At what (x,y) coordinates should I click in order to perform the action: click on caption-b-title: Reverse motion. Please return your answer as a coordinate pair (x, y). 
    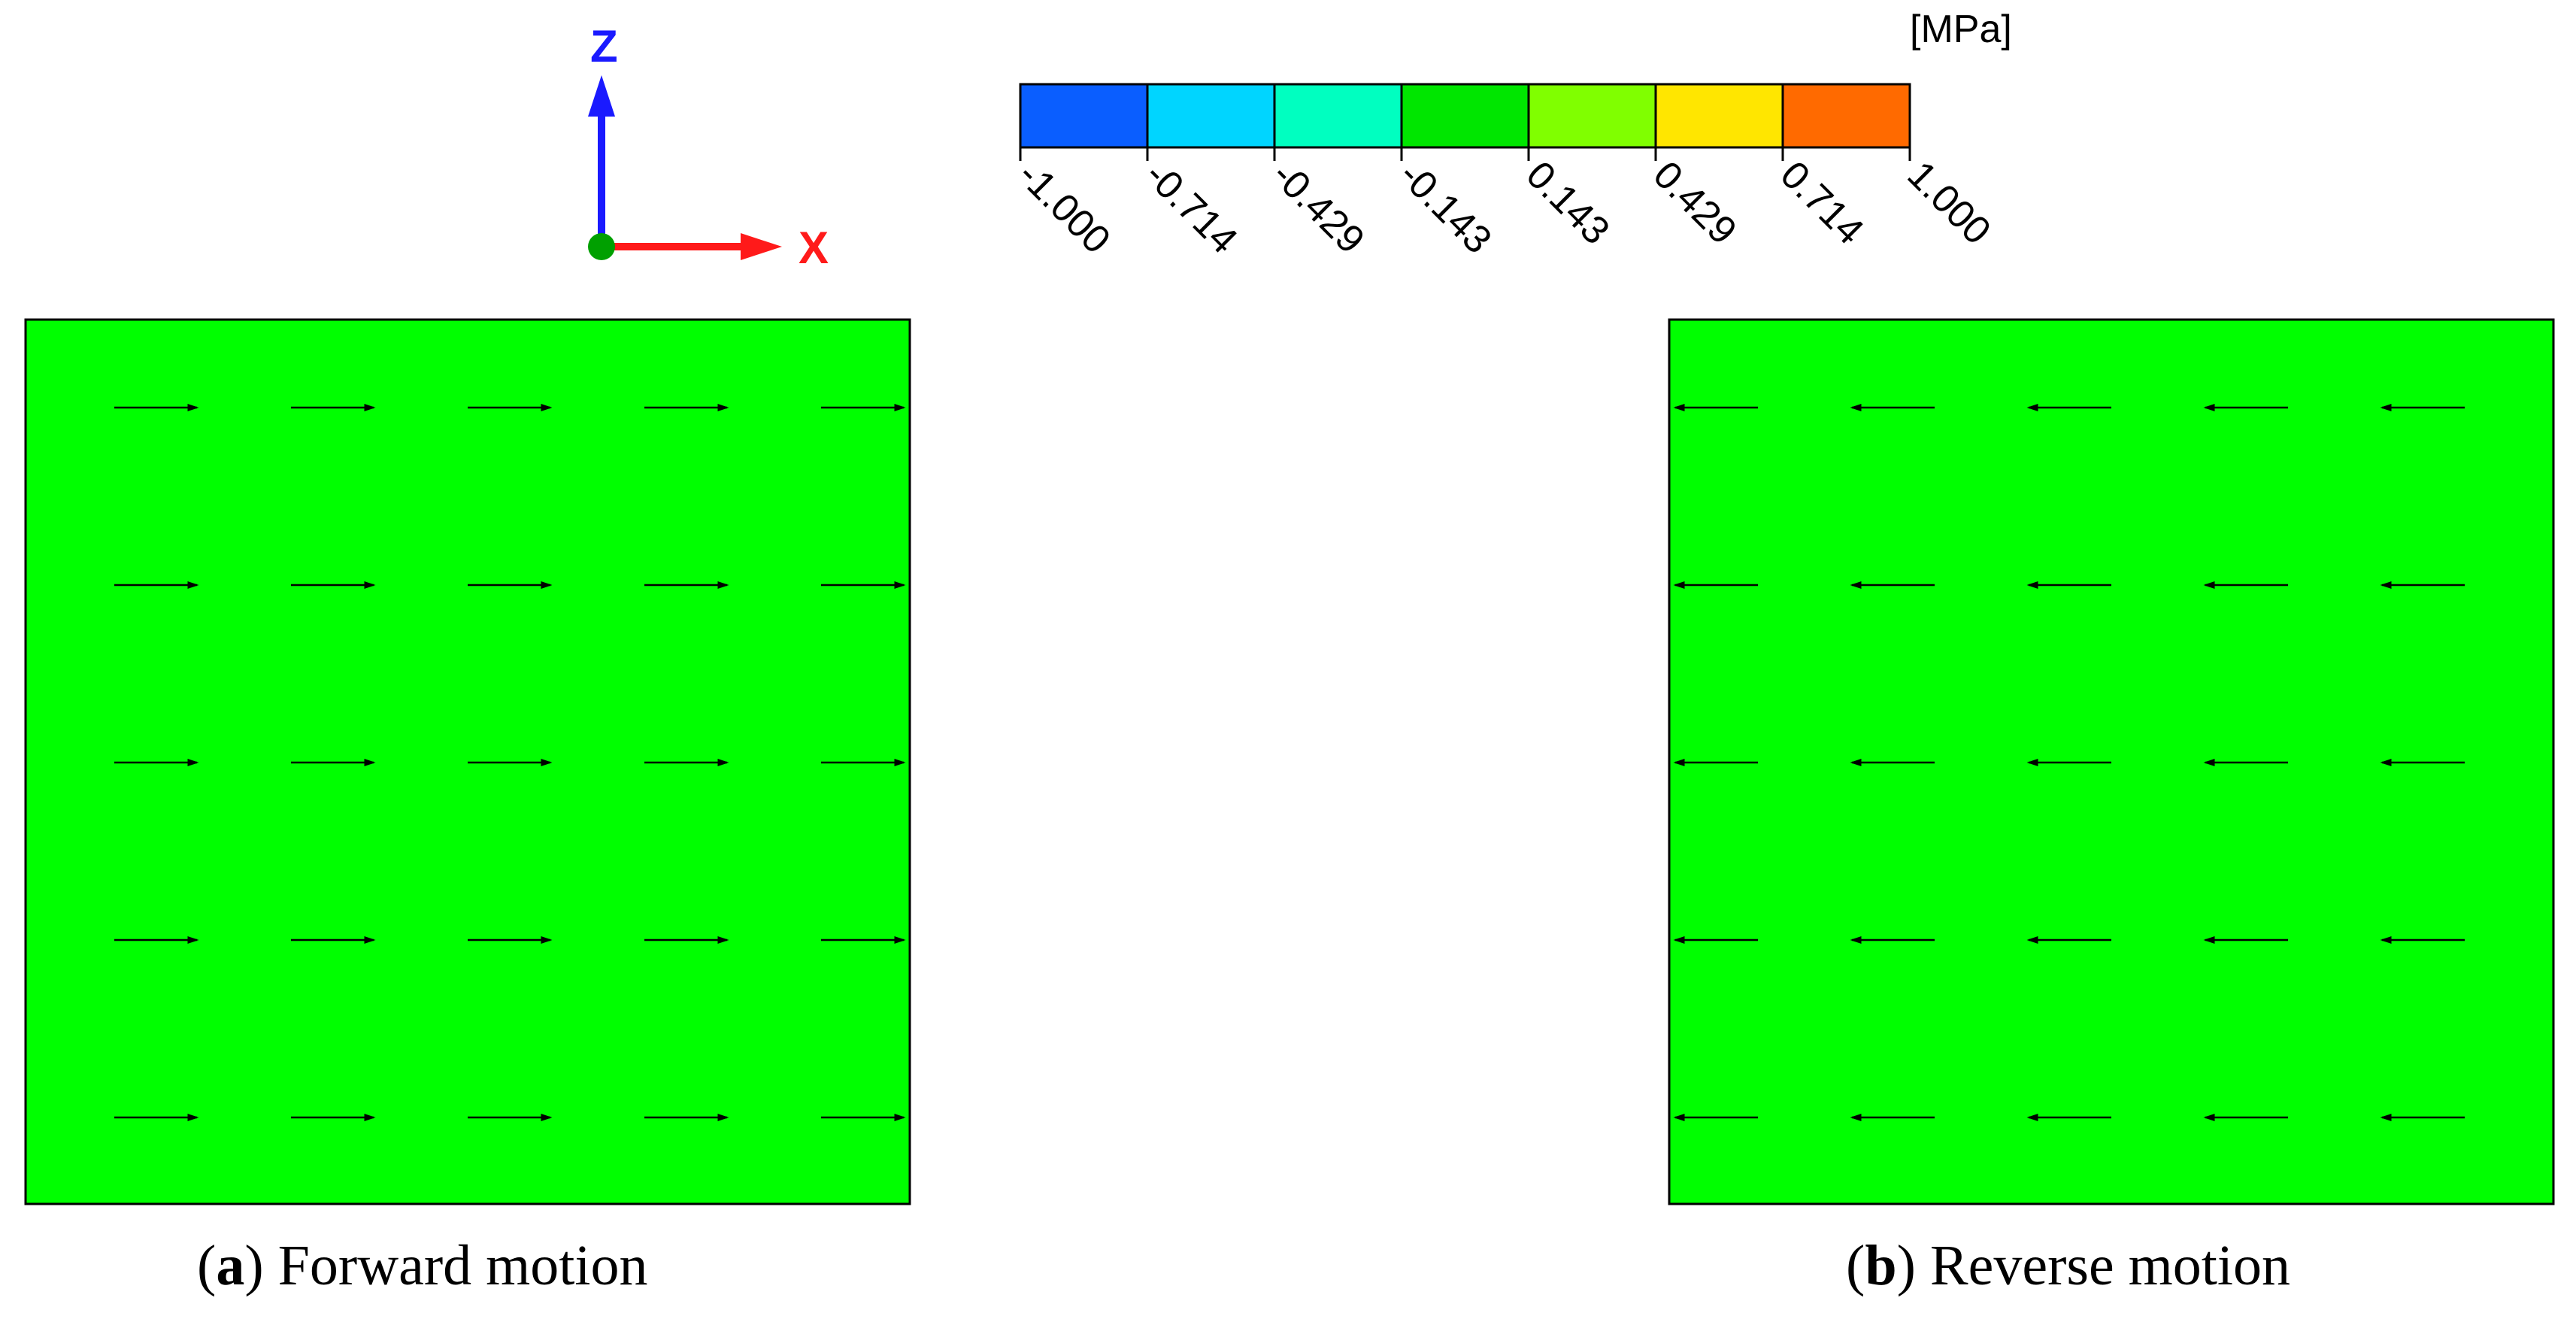
    Looking at the image, I should click on (2110, 1265).